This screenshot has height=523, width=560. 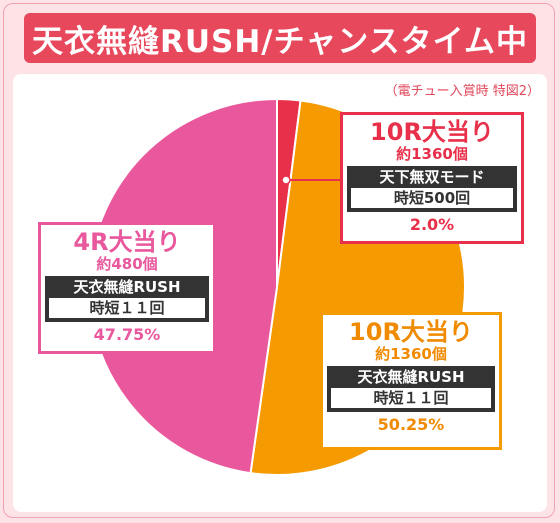 What do you see at coordinates (462, 91) in the screenshot?
I see `chart-note: （電チュー入賞時 特図2）` at bounding box center [462, 91].